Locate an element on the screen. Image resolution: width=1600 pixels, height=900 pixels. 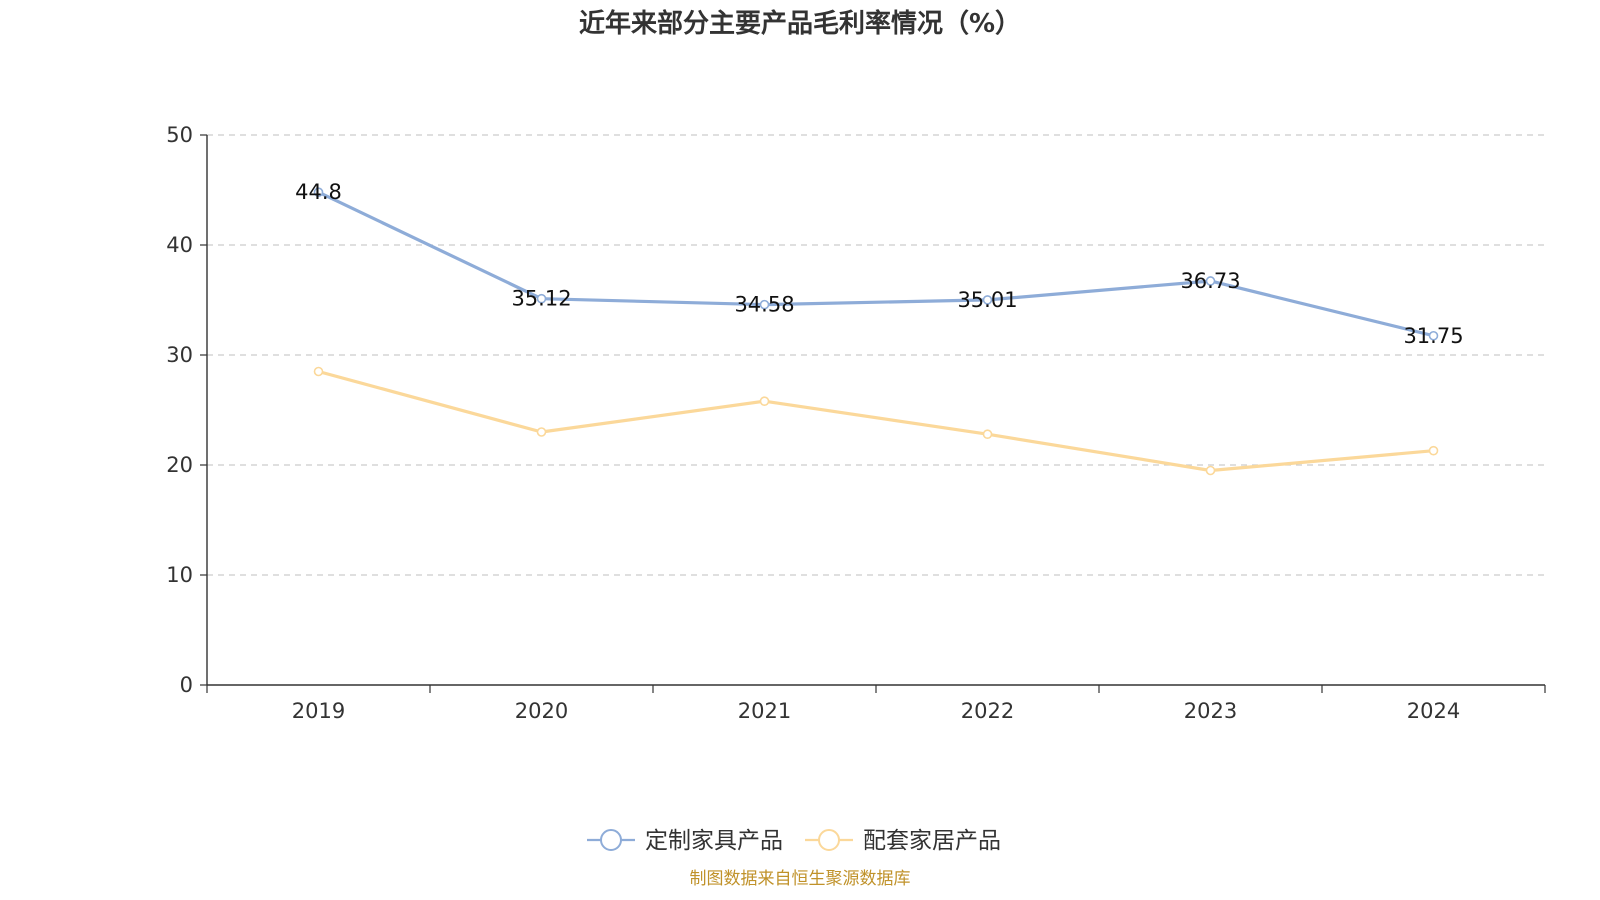
data-labels: 44.8 35.12 34.58 35.01 36.73 31.75 is located at coordinates (879, 264).